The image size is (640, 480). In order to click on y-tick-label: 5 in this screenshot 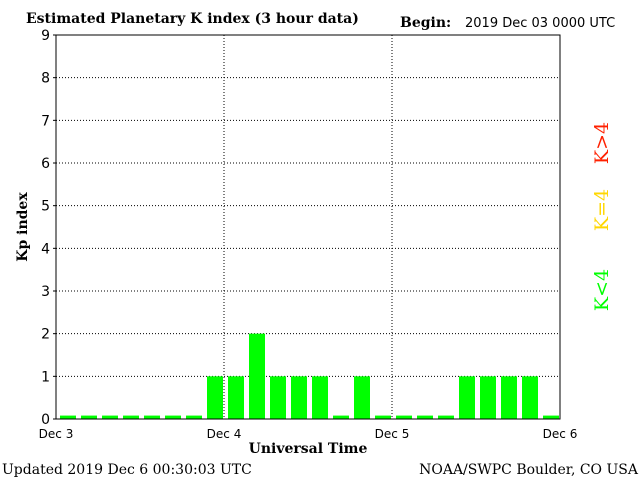, I will do `click(45, 207)`.